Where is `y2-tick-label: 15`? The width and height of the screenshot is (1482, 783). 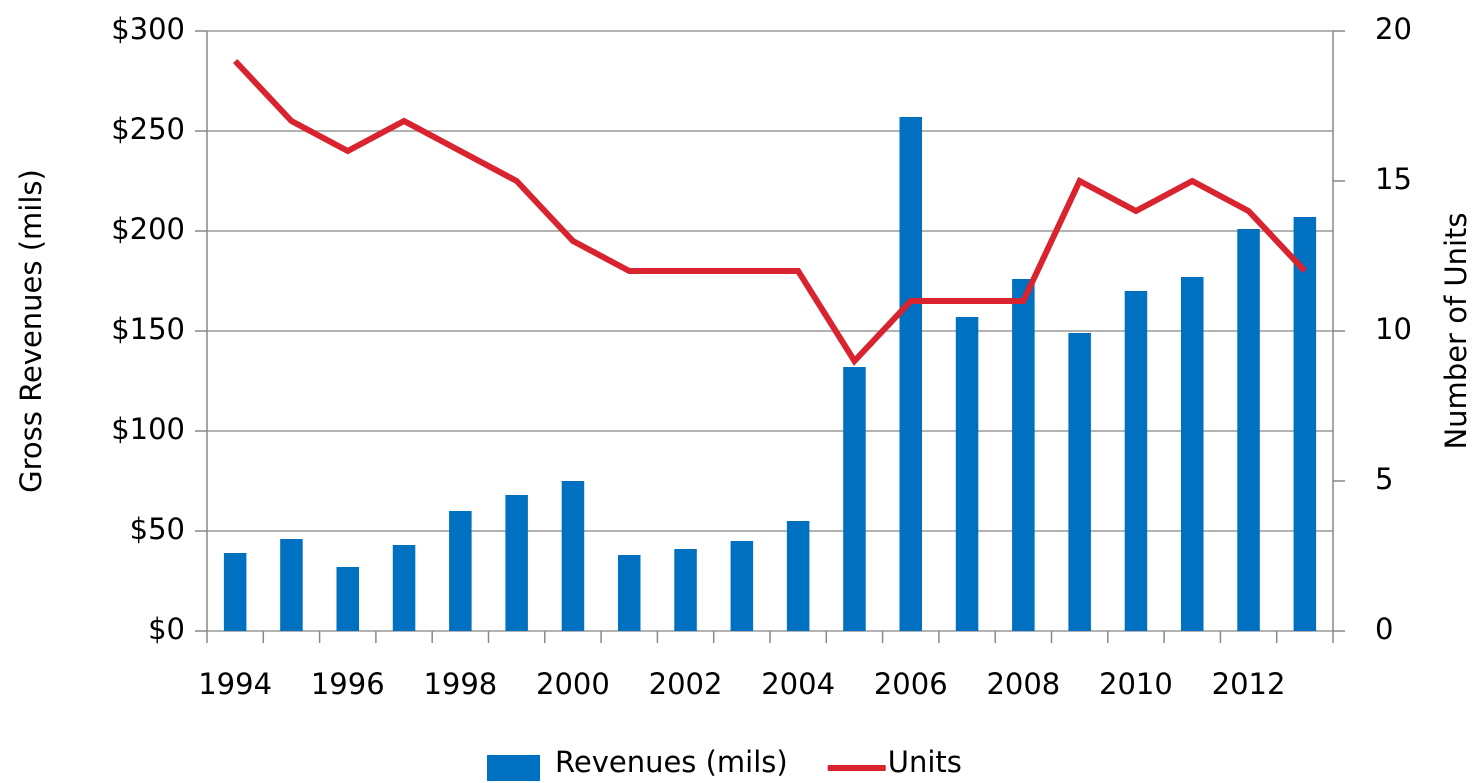
y2-tick-label: 15 is located at coordinates (1393, 179).